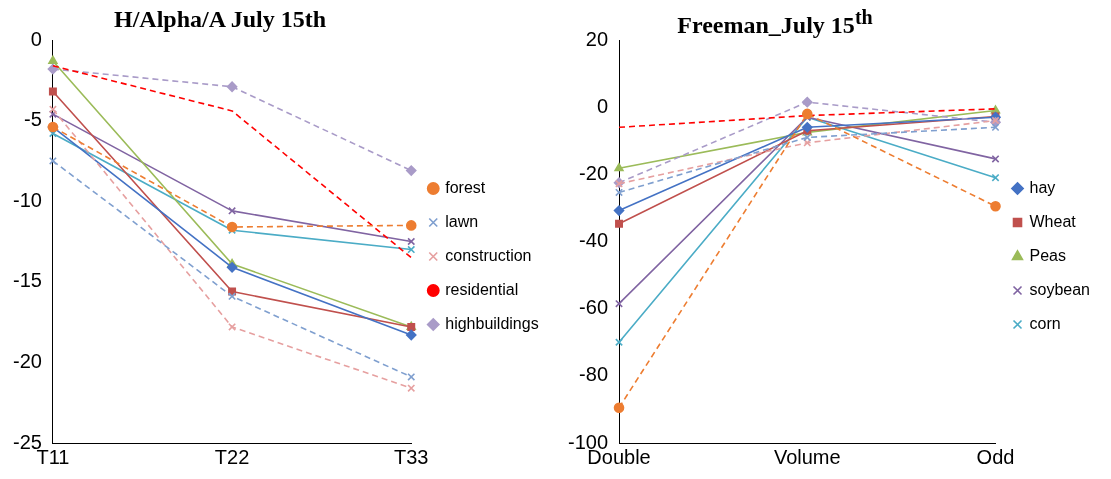 This screenshot has width=1111, height=479. I want to click on legend-label: construction, so click(488, 255).